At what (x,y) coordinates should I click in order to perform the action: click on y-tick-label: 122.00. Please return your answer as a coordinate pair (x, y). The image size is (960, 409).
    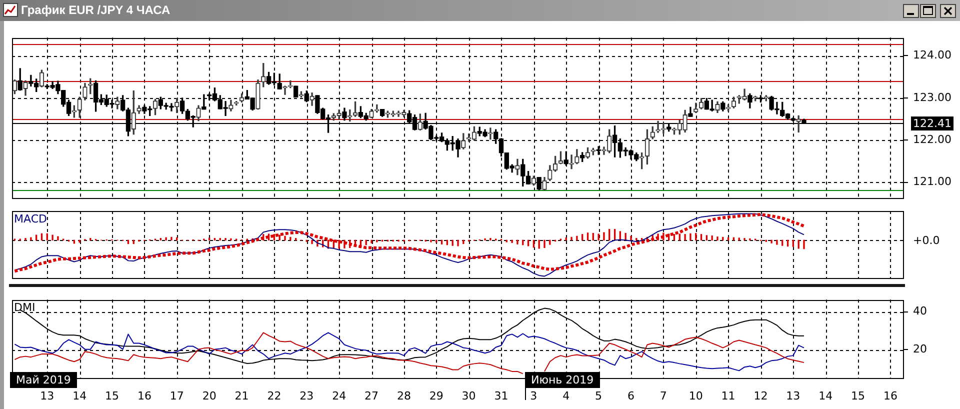
    Looking at the image, I should click on (932, 139).